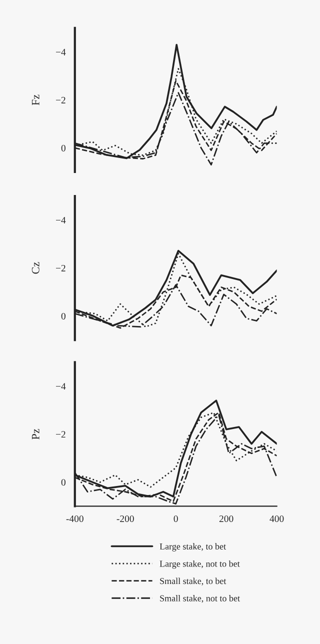  What do you see at coordinates (36, 434) in the screenshot?
I see `y-axis-title: Pz` at bounding box center [36, 434].